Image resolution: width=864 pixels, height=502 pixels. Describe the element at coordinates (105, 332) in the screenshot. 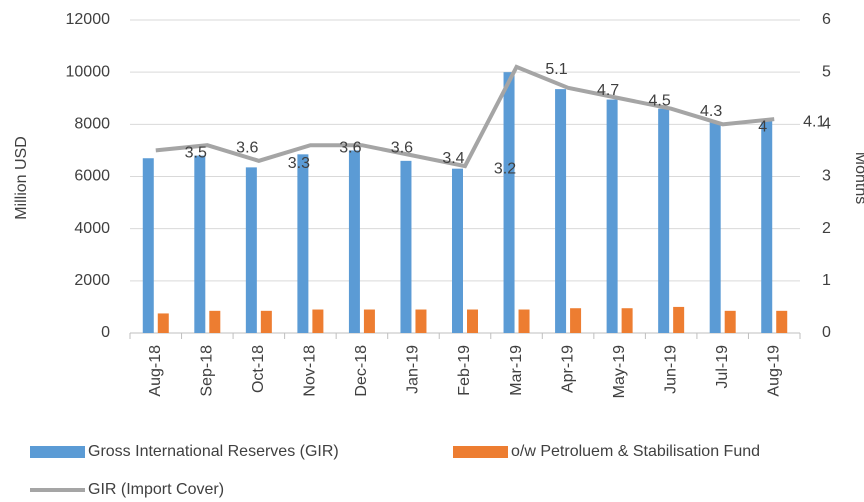

I see `y-tick-label: 0` at that location.